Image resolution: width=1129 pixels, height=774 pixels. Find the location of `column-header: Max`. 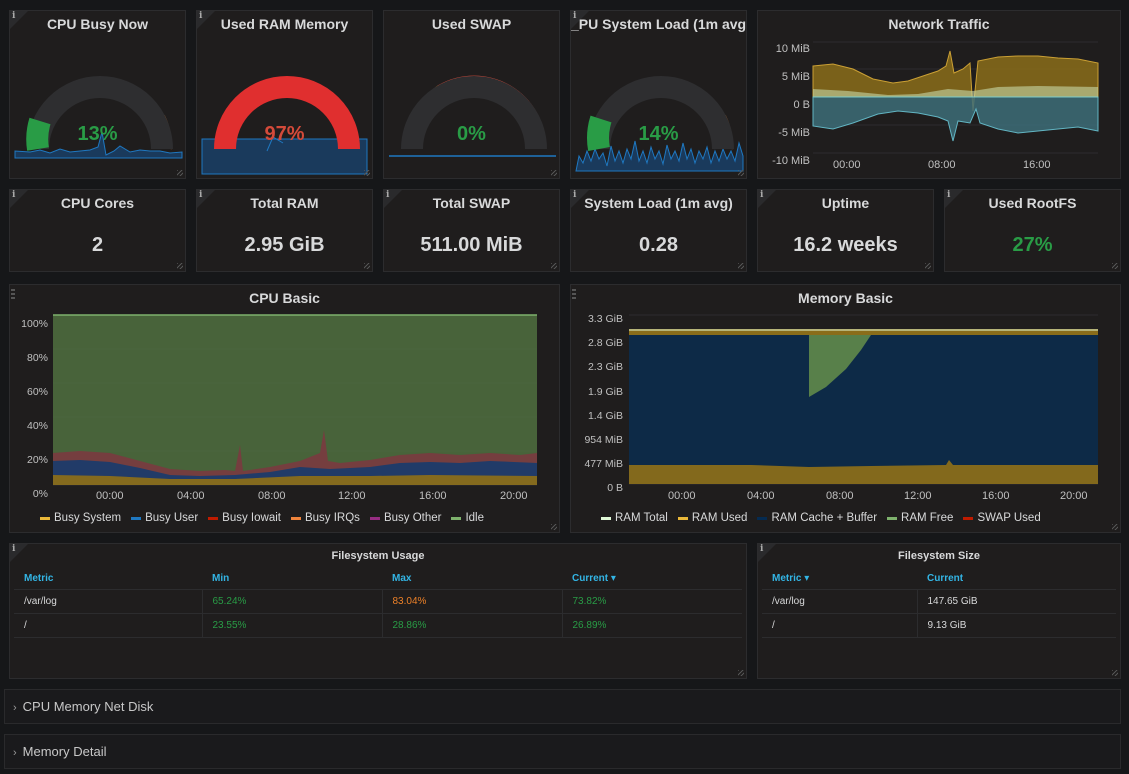

column-header: Max is located at coordinates (472, 579).